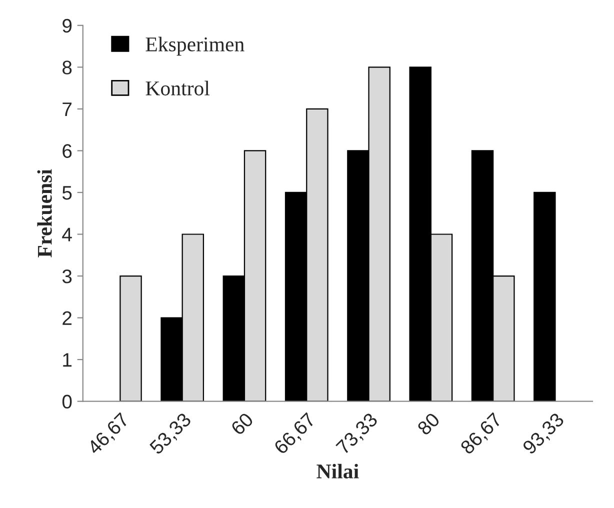 The image size is (614, 508). I want to click on y-tick-label: 3, so click(67, 276).